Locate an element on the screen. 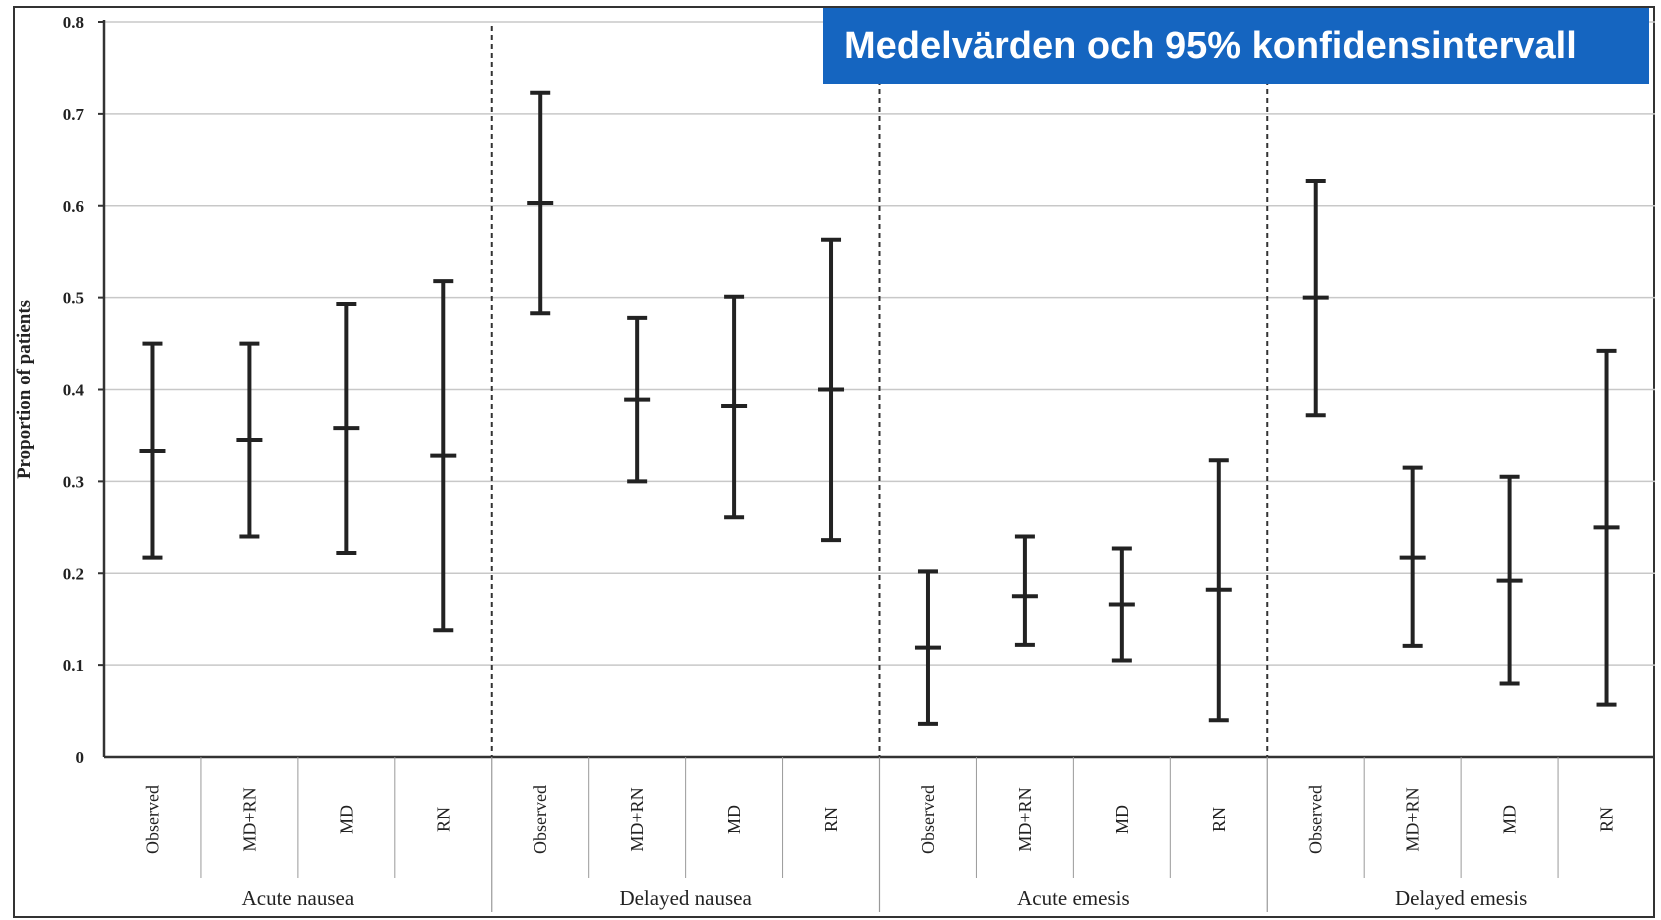 The width and height of the screenshot is (1661, 920). y-tick-label: 0.3 is located at coordinates (73, 481).